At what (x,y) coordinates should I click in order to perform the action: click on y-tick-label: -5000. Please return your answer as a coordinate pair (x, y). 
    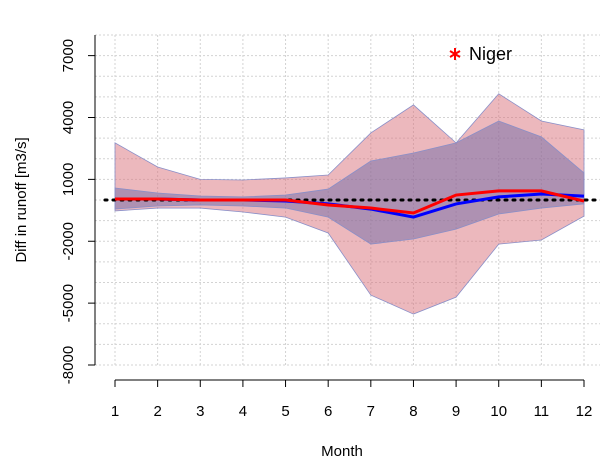
    Looking at the image, I should click on (68, 303).